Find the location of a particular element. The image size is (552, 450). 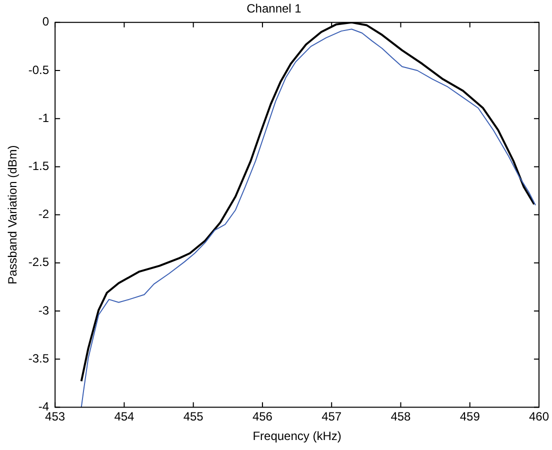

x-tick-label: 455 is located at coordinates (193, 417).